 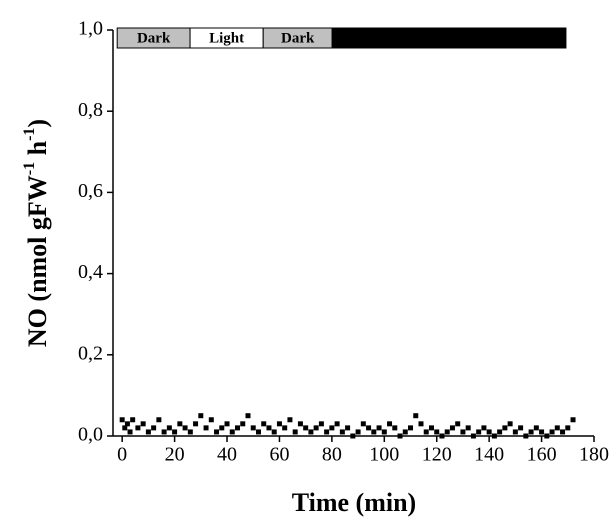 What do you see at coordinates (175, 455) in the screenshot?
I see `x-tick-label: 20` at bounding box center [175, 455].